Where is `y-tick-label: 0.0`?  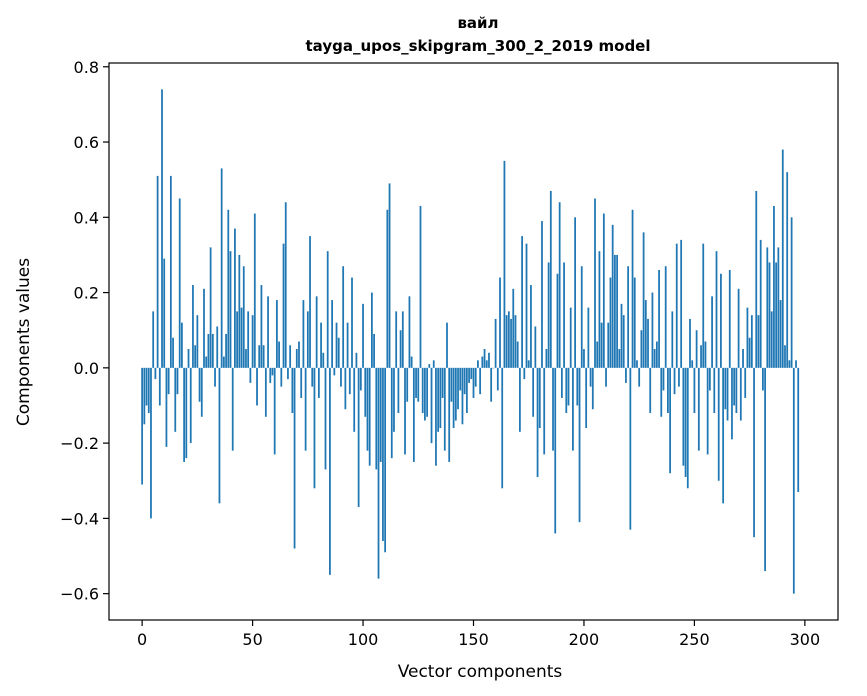 y-tick-label: 0.0 is located at coordinates (86, 368).